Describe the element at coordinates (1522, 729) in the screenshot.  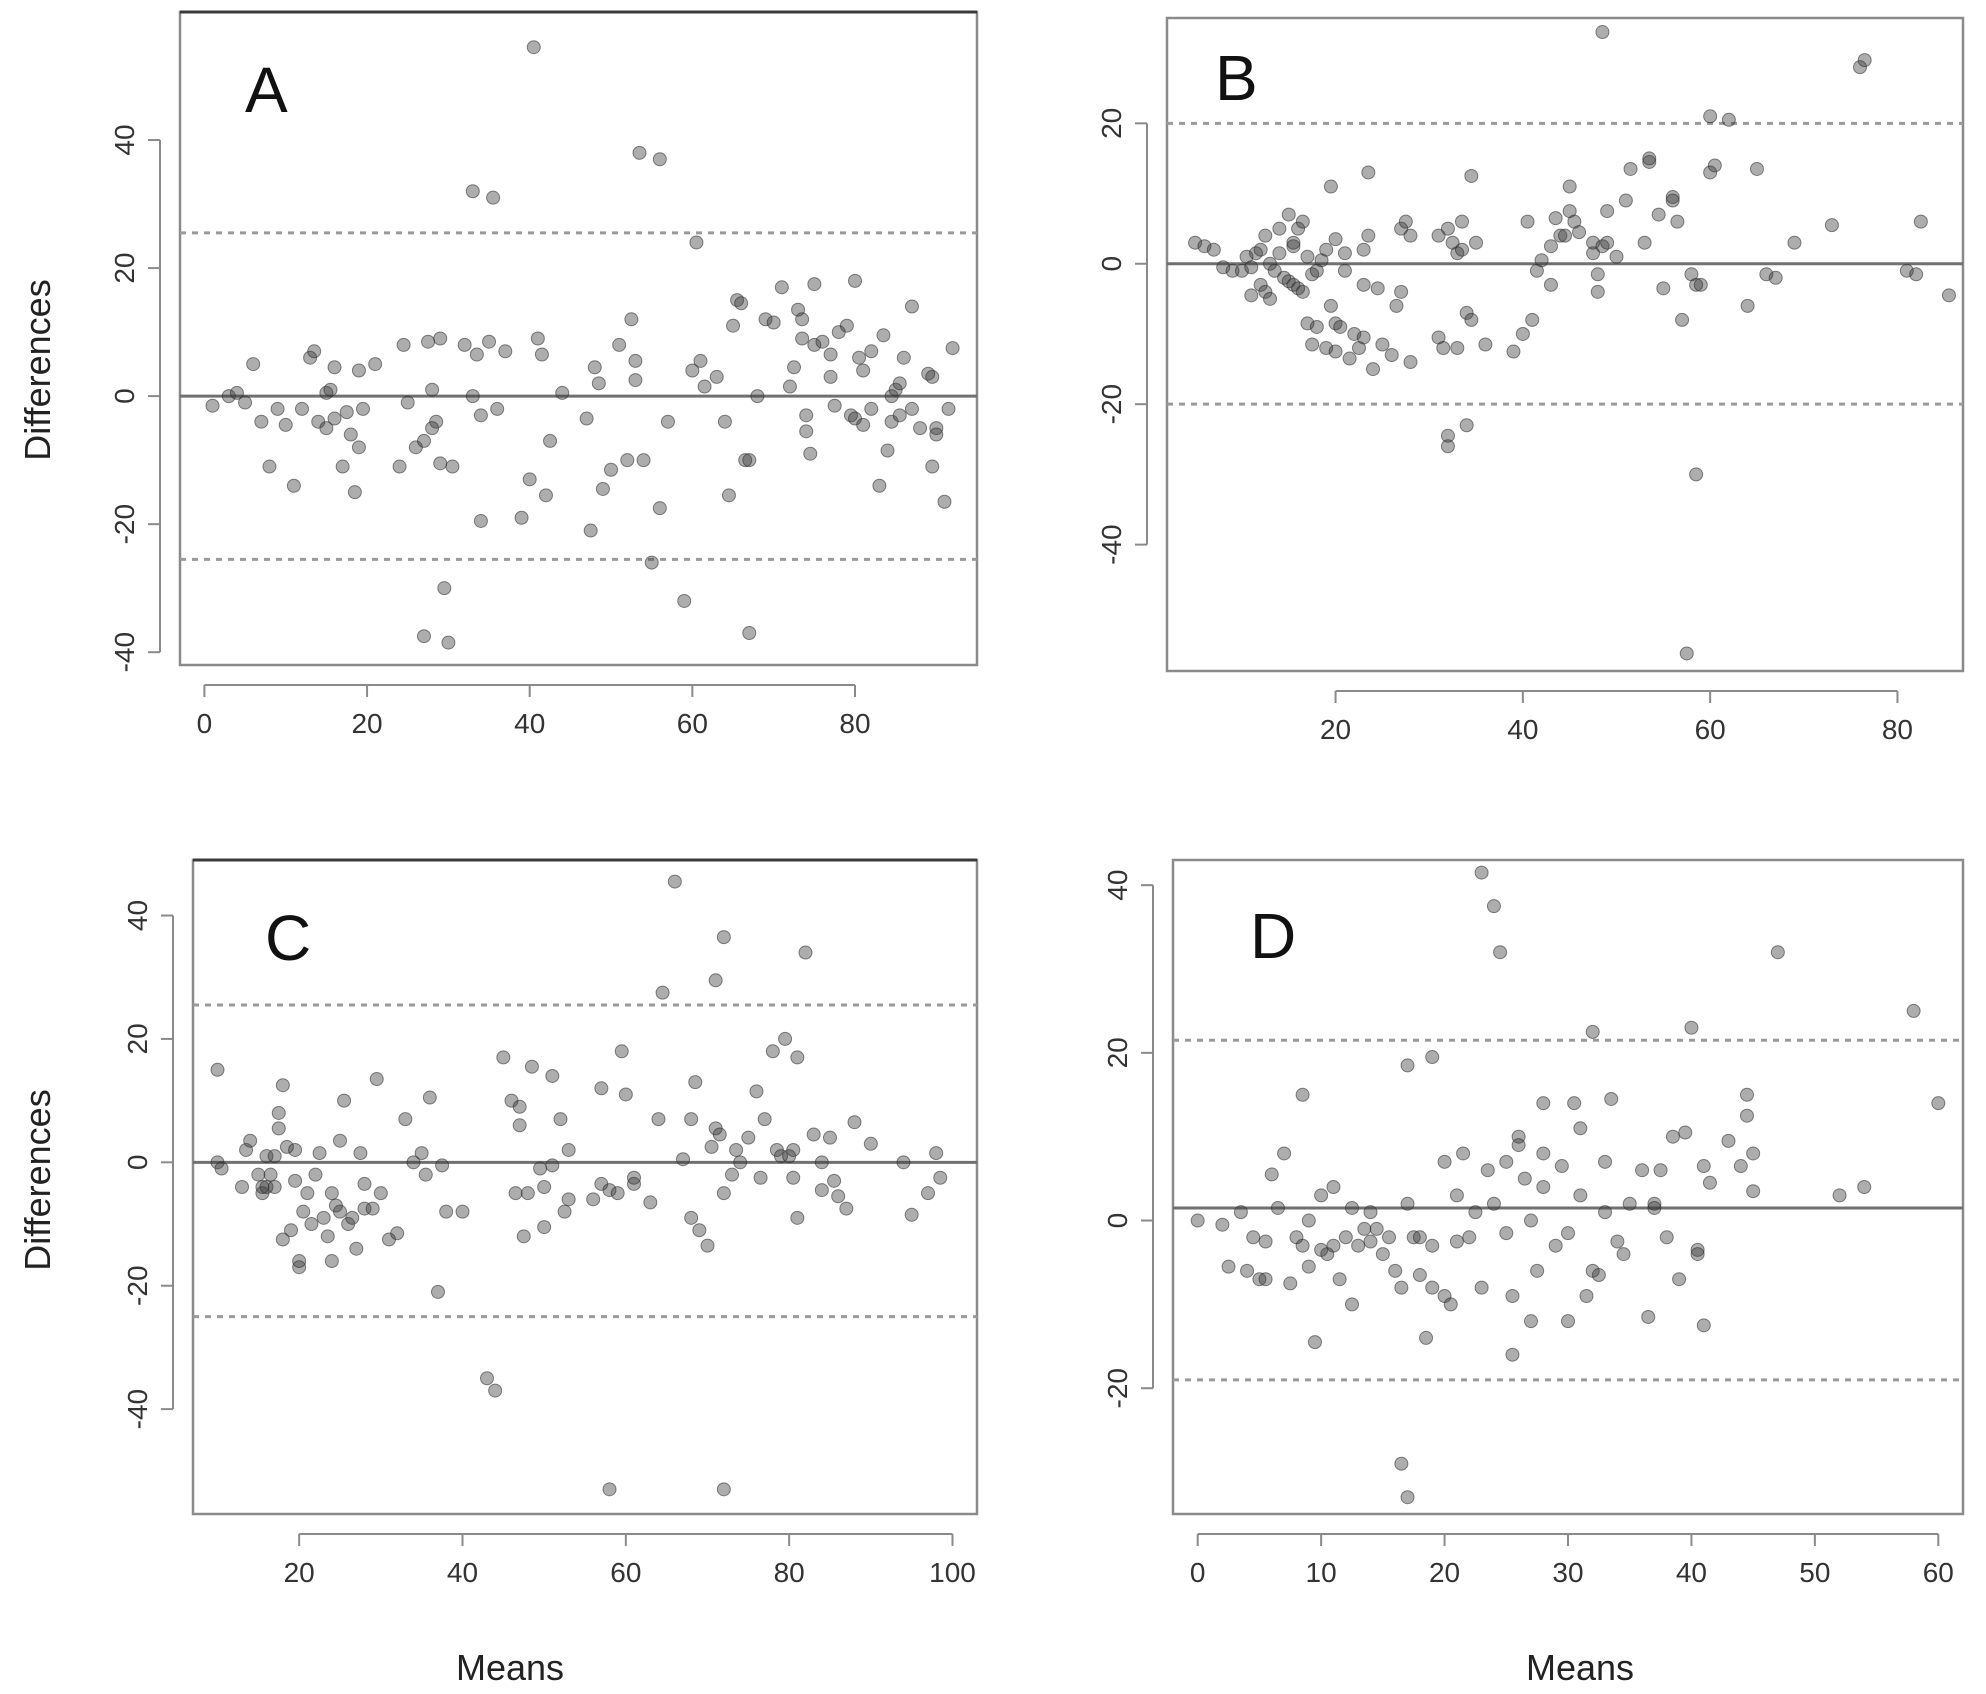
I see `x-tick-label: 40` at that location.